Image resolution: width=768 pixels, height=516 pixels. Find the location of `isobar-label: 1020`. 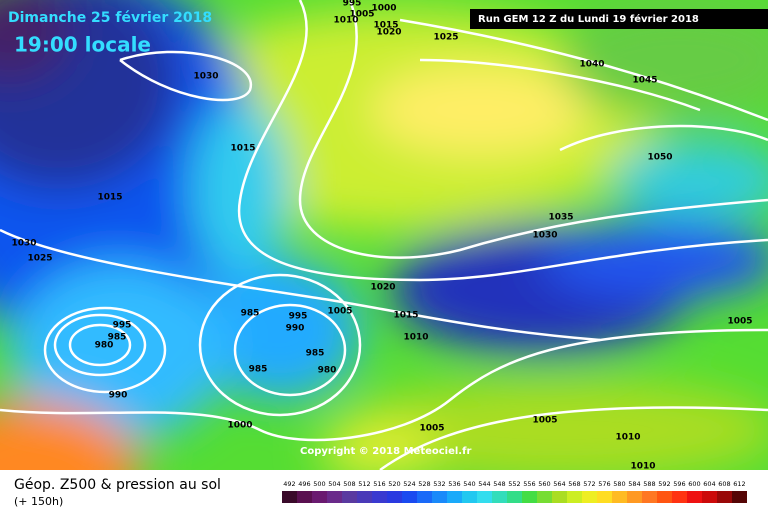

isobar-label: 1020 is located at coordinates (382, 288).